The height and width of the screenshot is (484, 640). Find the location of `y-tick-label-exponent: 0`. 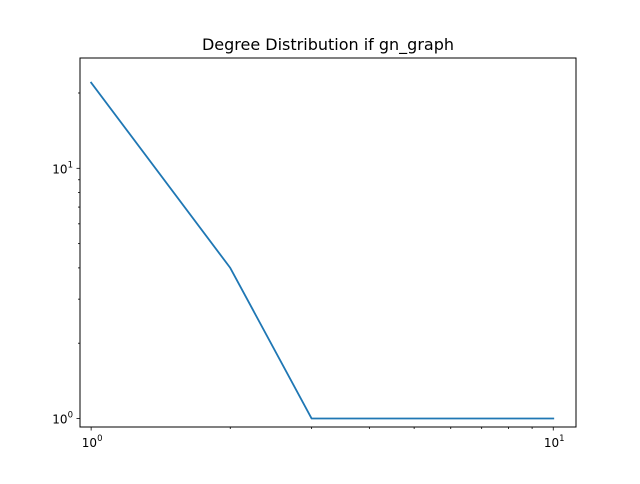

y-tick-label-exponent: 0 is located at coordinates (70, 416).